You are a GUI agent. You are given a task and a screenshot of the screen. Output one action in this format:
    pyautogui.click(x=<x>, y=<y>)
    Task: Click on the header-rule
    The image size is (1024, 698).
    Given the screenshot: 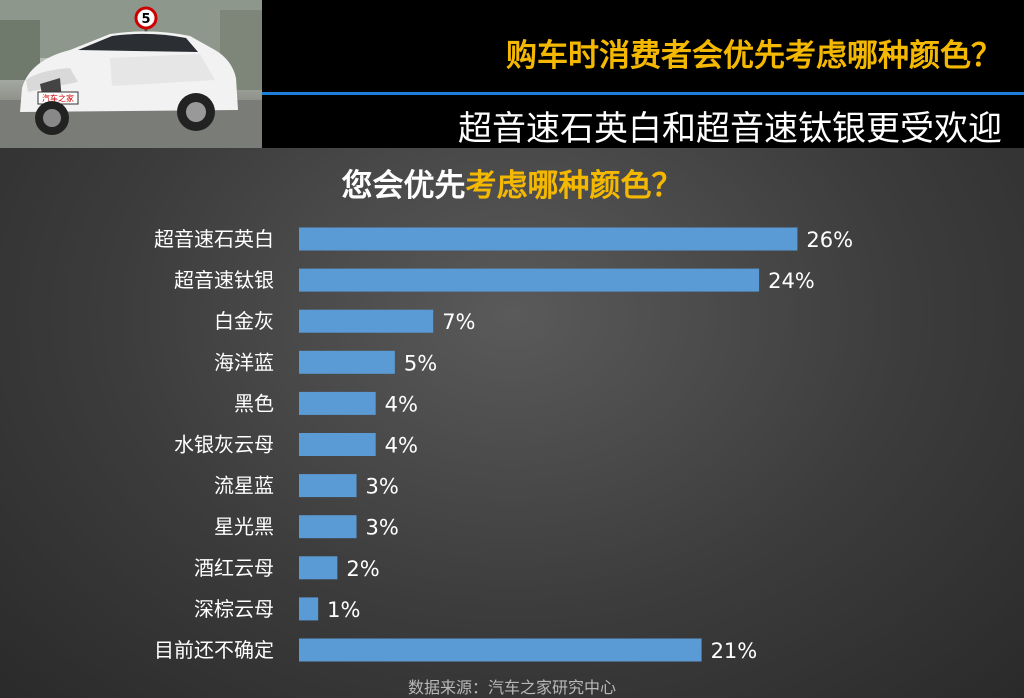 What is the action you would take?
    pyautogui.click(x=643, y=93)
    